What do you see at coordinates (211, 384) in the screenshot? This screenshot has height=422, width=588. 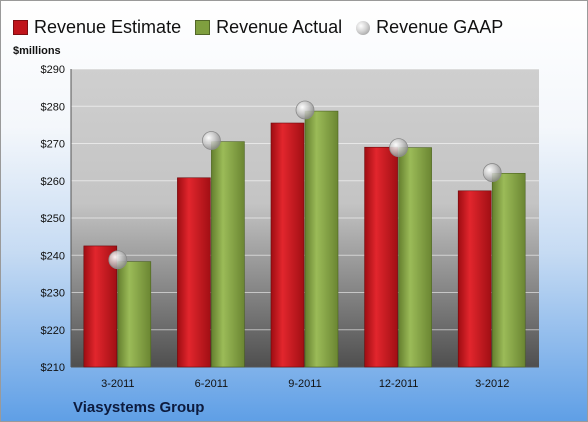 I see `x-tick-label: 6-2011` at bounding box center [211, 384].